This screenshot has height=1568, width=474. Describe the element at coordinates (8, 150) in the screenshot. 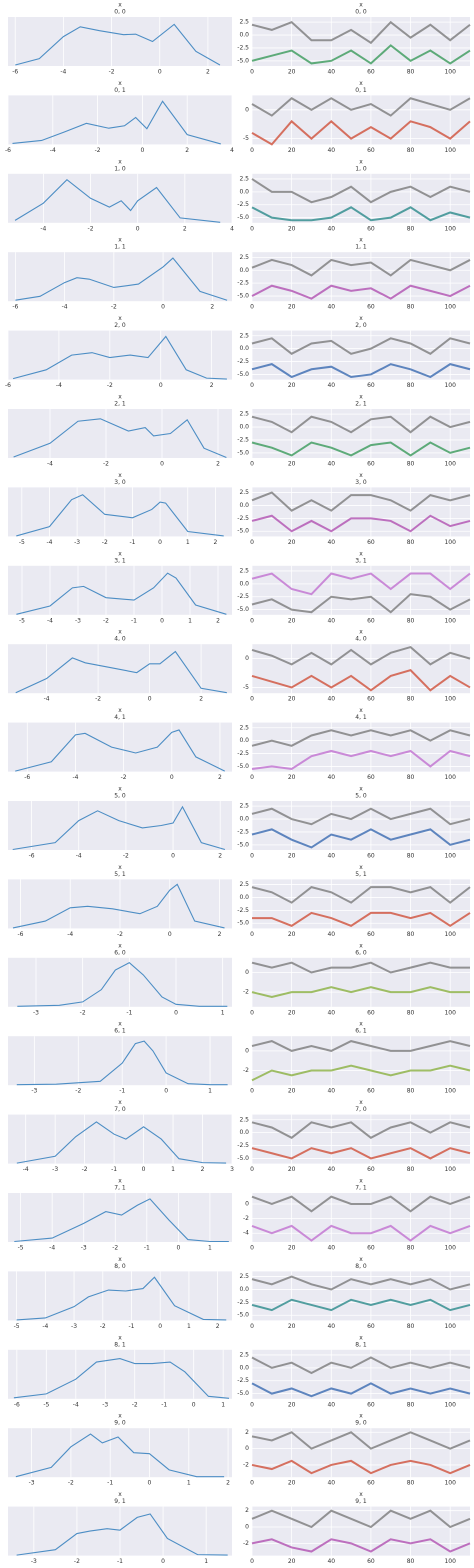

I see `x-tick-label: -6` at that location.